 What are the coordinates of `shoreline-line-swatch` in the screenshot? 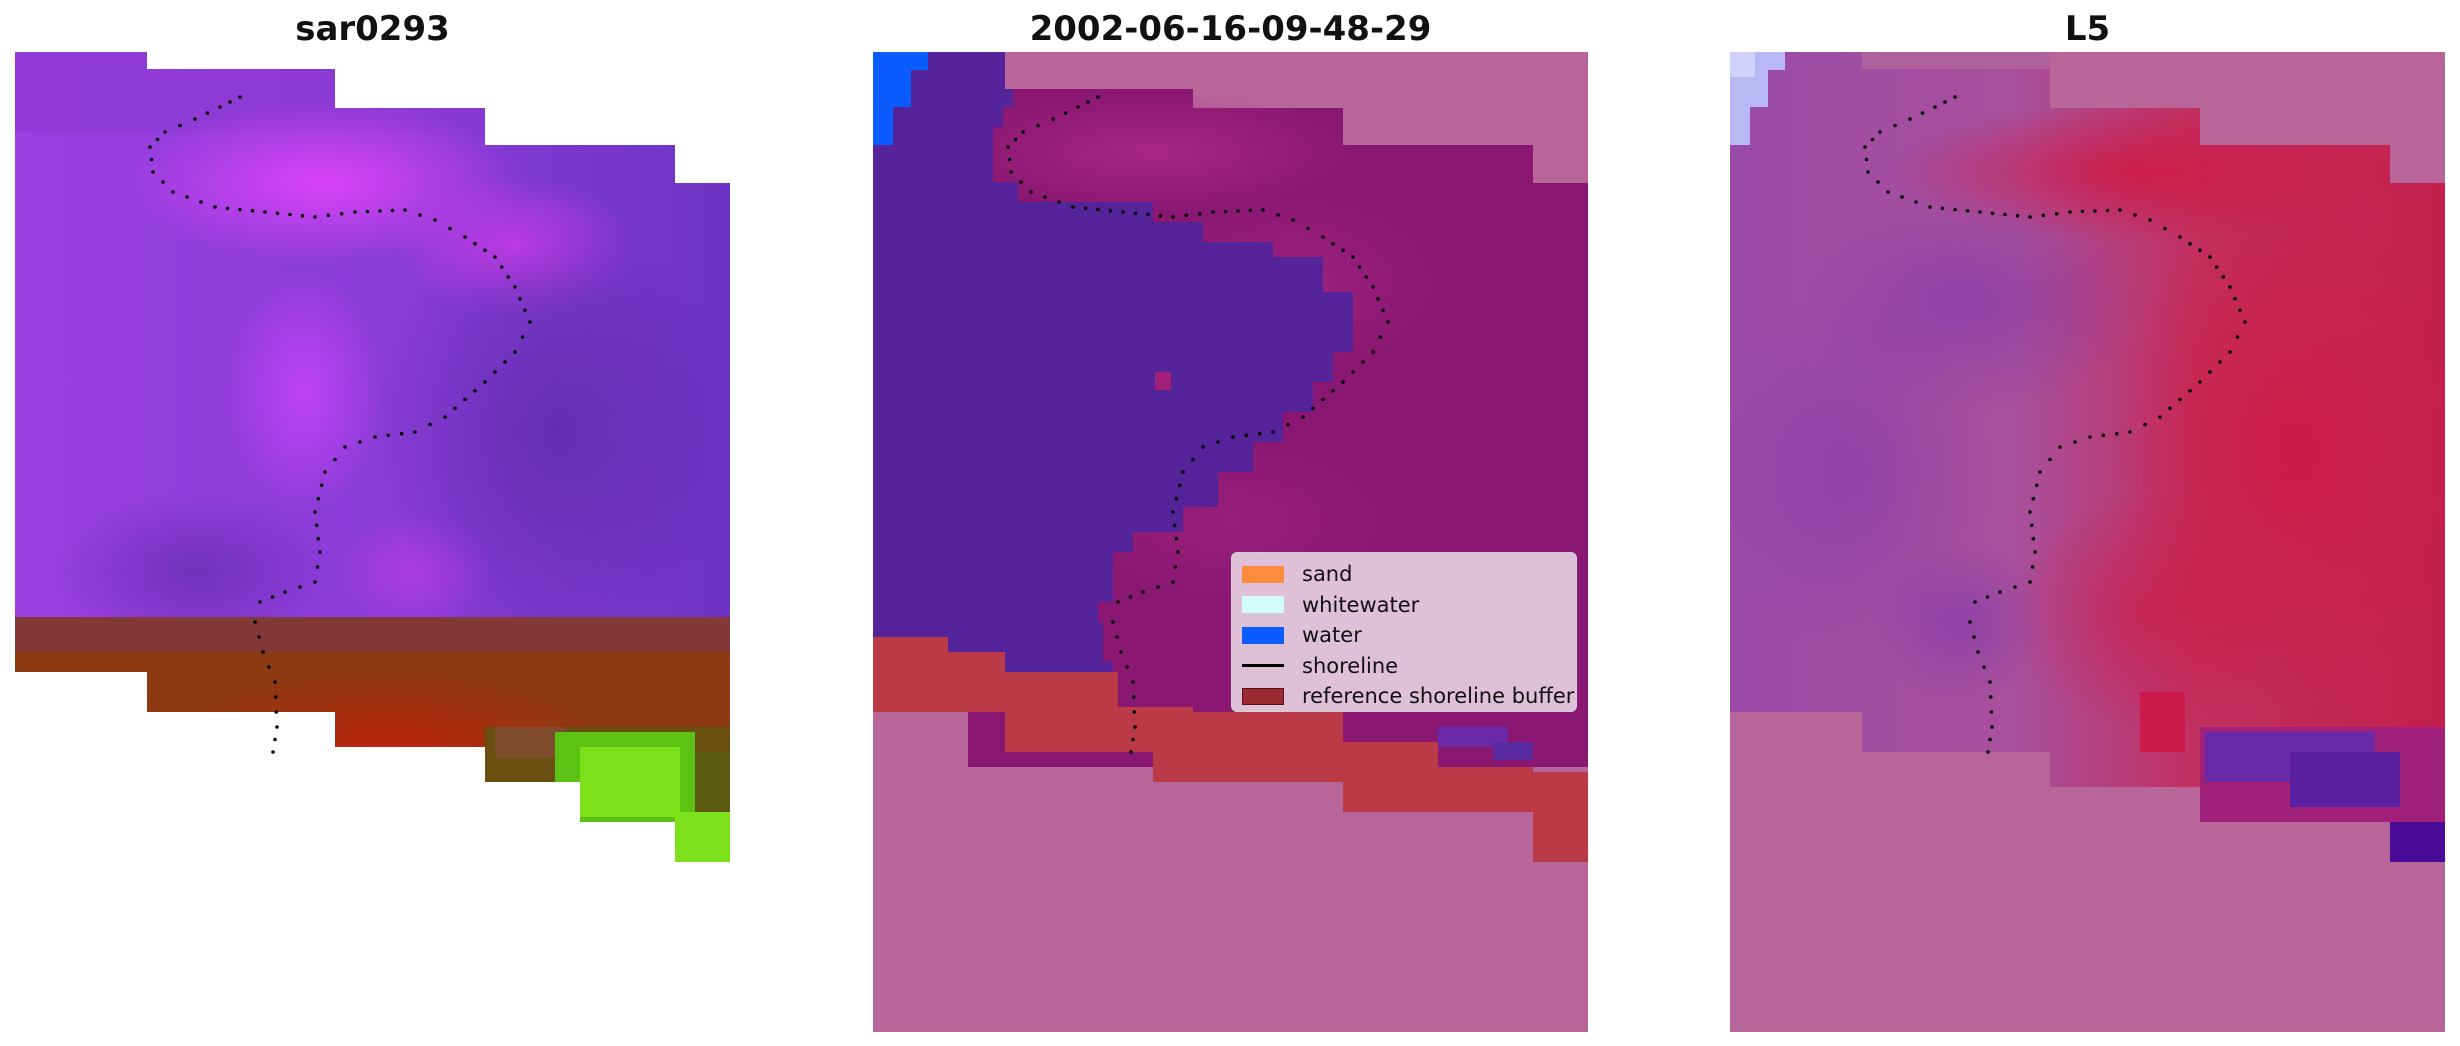 It's located at (1263, 666).